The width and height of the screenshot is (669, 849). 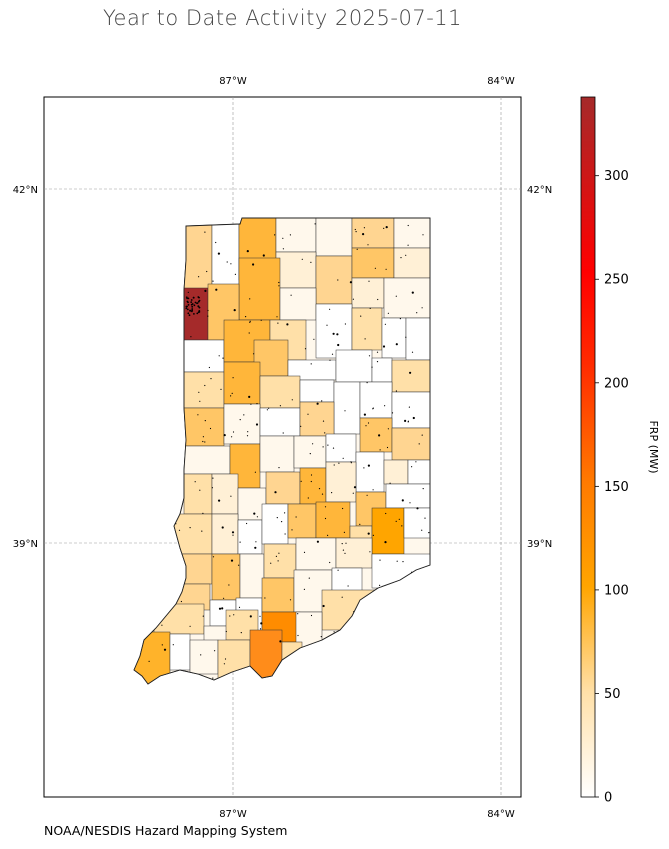 What do you see at coordinates (233, 814) in the screenshot?
I see `lon-label-bottom-87: 87°W` at bounding box center [233, 814].